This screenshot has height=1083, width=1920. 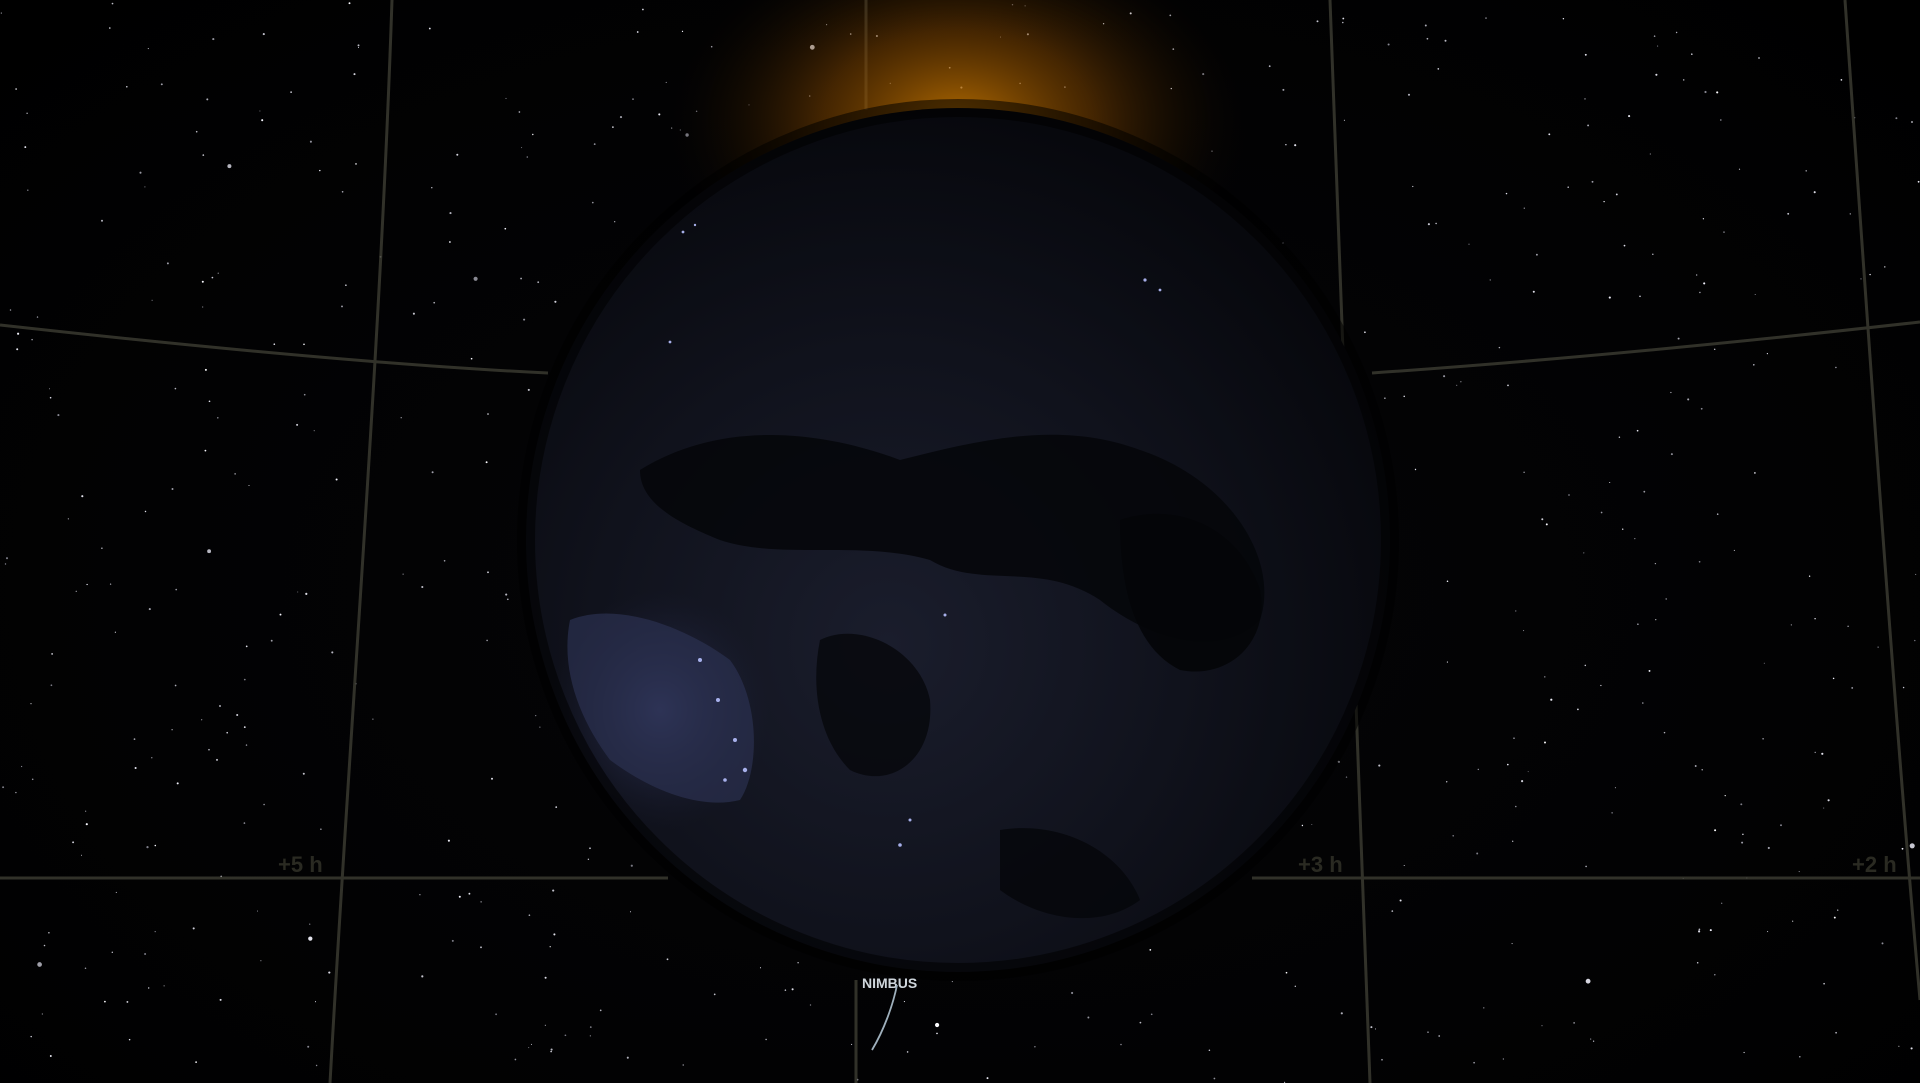 I want to click on satellite-marker-icon: NIMBUS, so click(x=889, y=1013).